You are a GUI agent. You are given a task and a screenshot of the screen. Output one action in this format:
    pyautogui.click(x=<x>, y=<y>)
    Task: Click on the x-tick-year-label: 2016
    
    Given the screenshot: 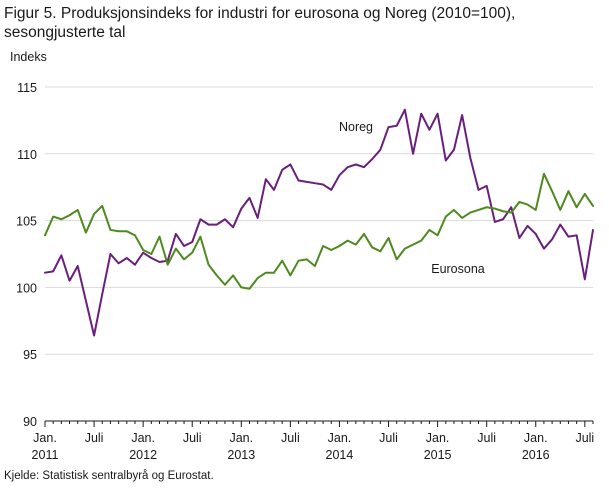 What is the action you would take?
    pyautogui.click(x=536, y=455)
    